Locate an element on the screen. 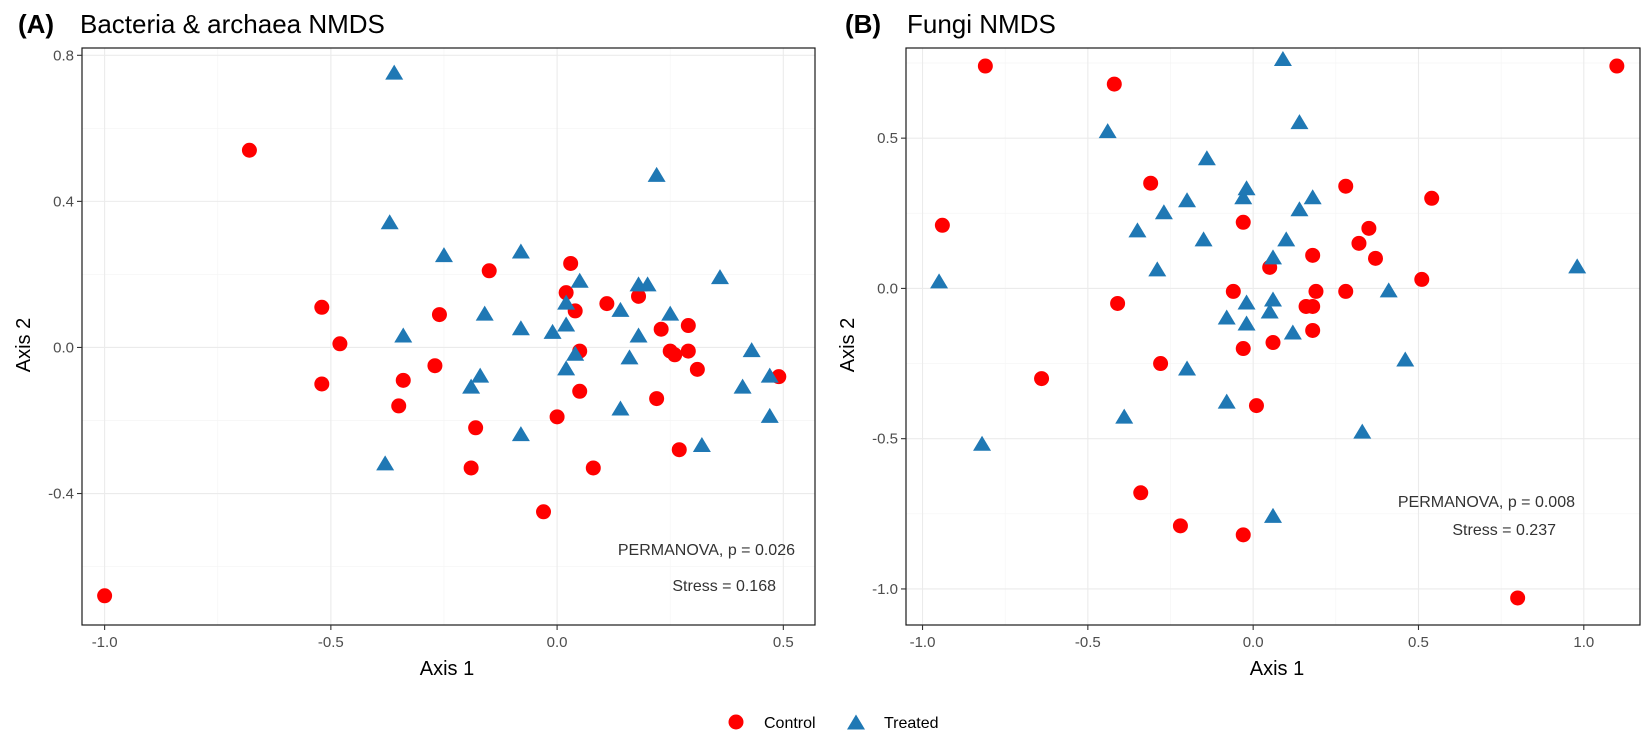 This screenshot has width=1650, height=750. panel-a-x-tick-label: 0.5 is located at coordinates (783, 642).